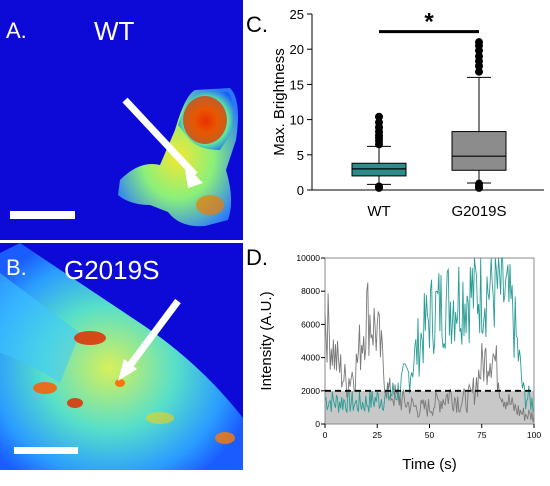 The image size is (550, 486). I want to click on boxplot-y-axis-label: Max. Brightness, so click(279, 102).